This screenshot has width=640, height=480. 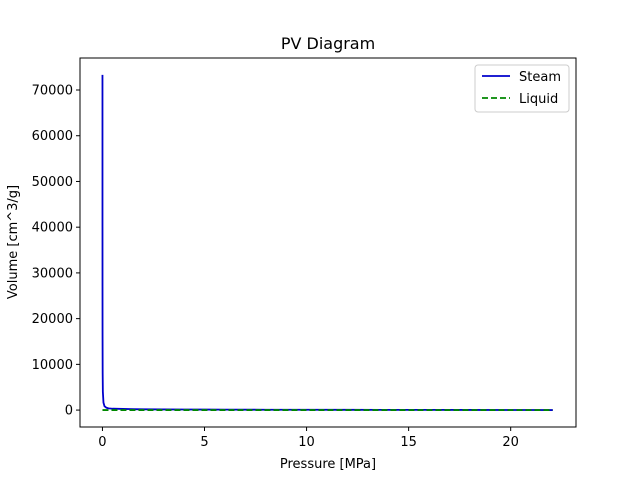 I want to click on legend-liquid-label: Liquid, so click(x=538, y=99).